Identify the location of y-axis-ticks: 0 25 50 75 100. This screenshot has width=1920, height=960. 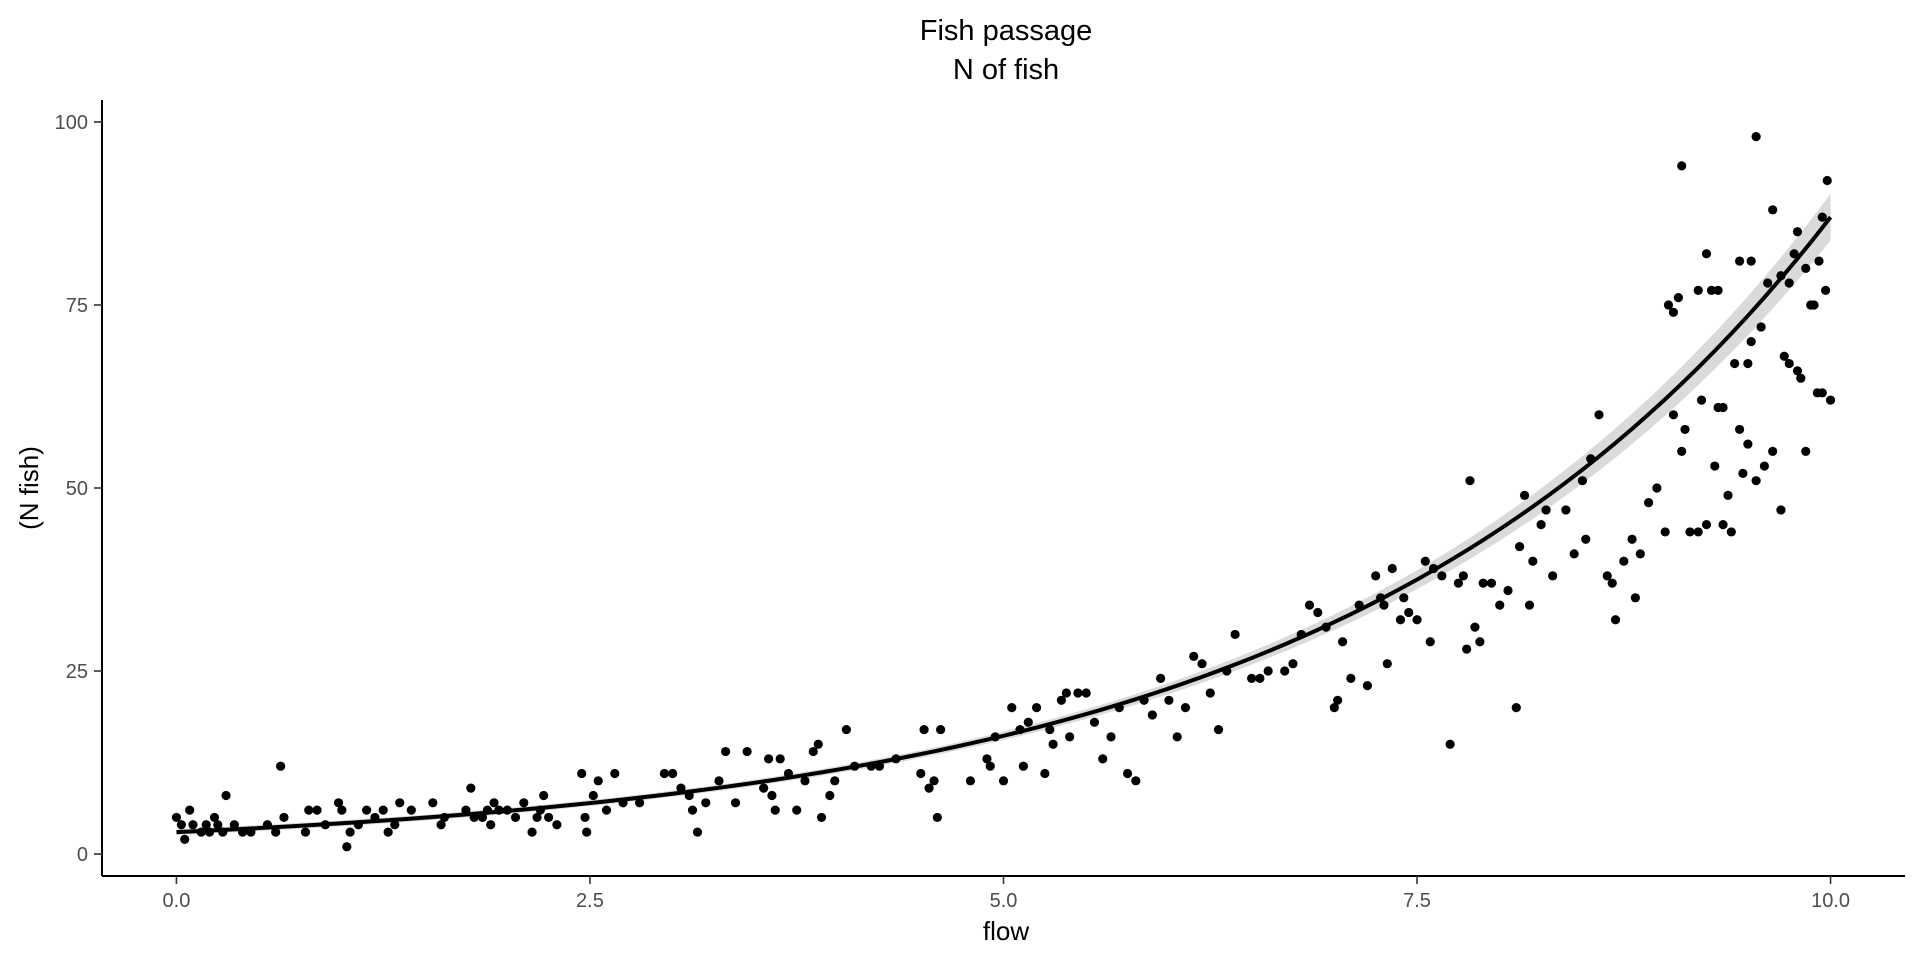
(78, 489).